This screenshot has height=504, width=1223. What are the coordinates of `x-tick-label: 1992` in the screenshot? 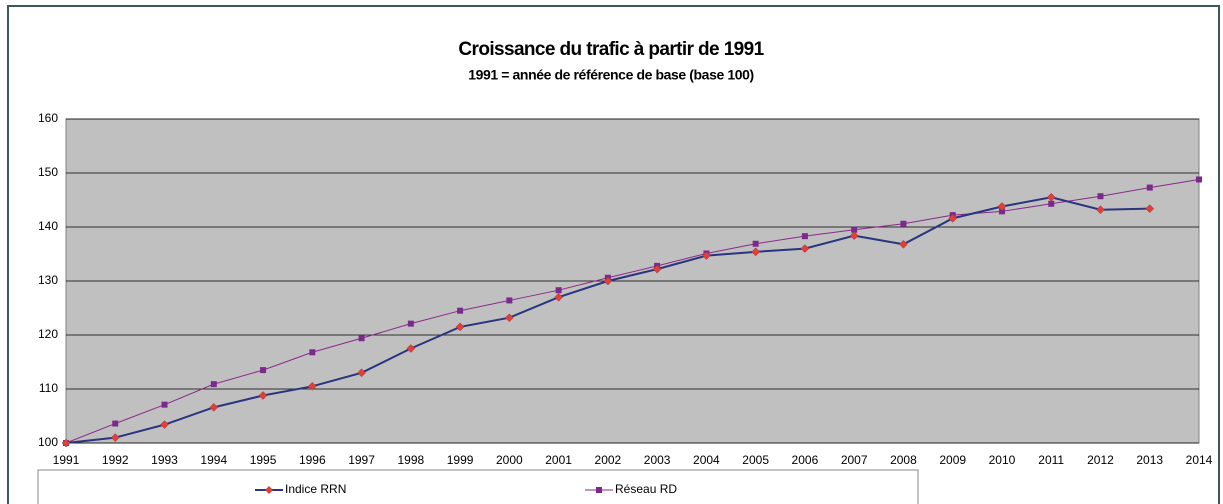 It's located at (115, 460).